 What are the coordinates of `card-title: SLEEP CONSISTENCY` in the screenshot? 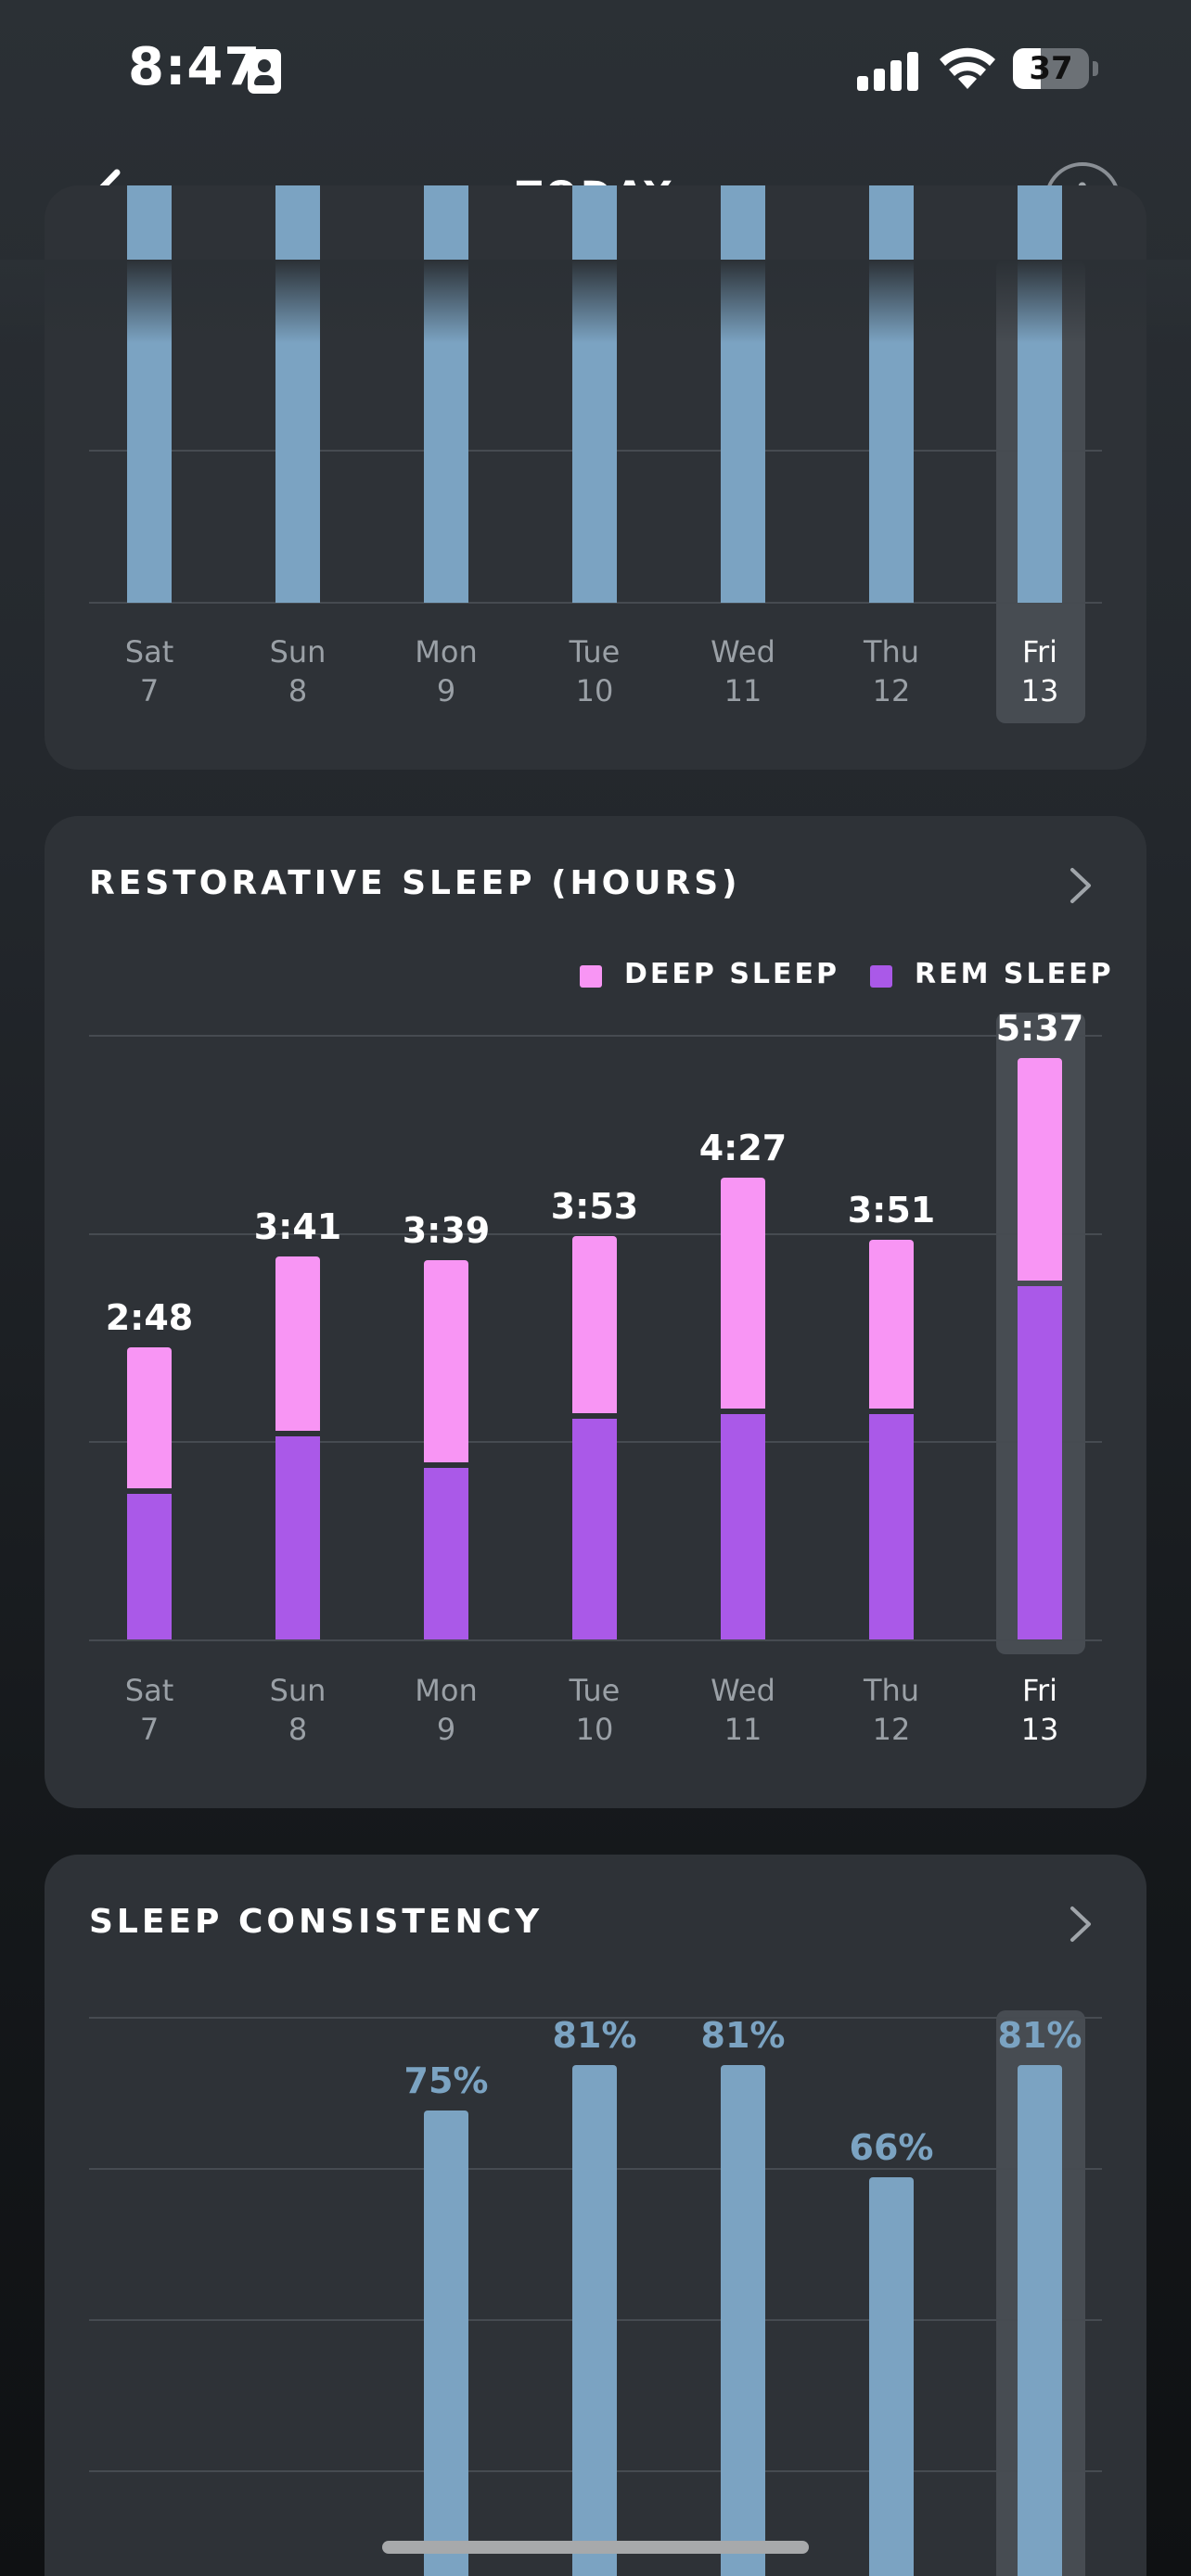 It's located at (316, 1922).